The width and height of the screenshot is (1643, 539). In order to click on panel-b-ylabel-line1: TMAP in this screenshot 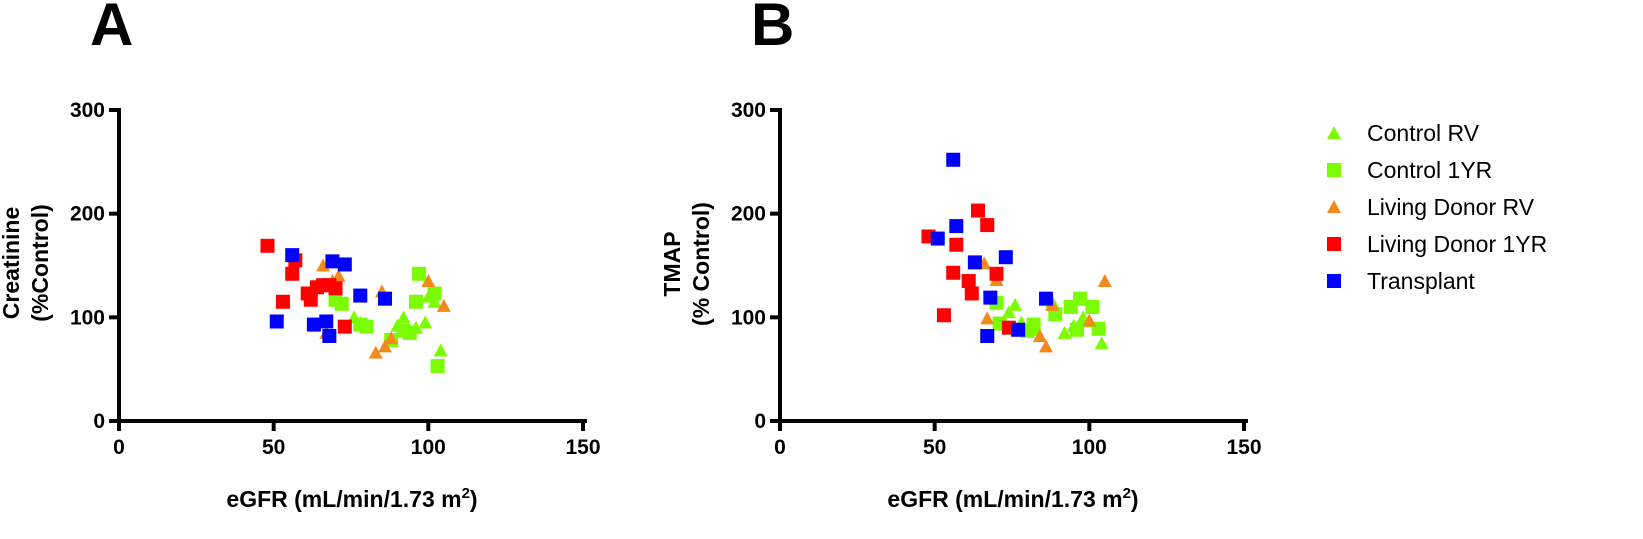, I will do `click(672, 263)`.